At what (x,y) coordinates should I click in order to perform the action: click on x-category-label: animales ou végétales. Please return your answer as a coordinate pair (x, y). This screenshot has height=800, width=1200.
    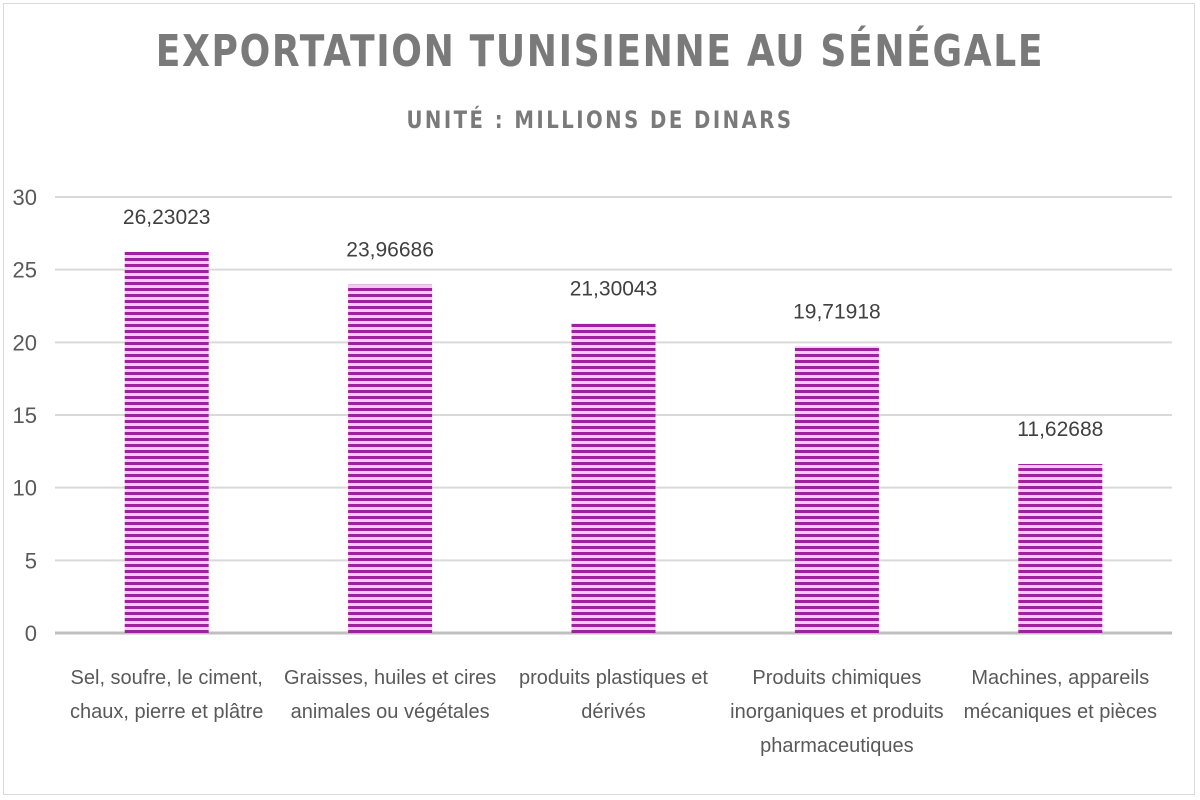
    Looking at the image, I should click on (390, 712).